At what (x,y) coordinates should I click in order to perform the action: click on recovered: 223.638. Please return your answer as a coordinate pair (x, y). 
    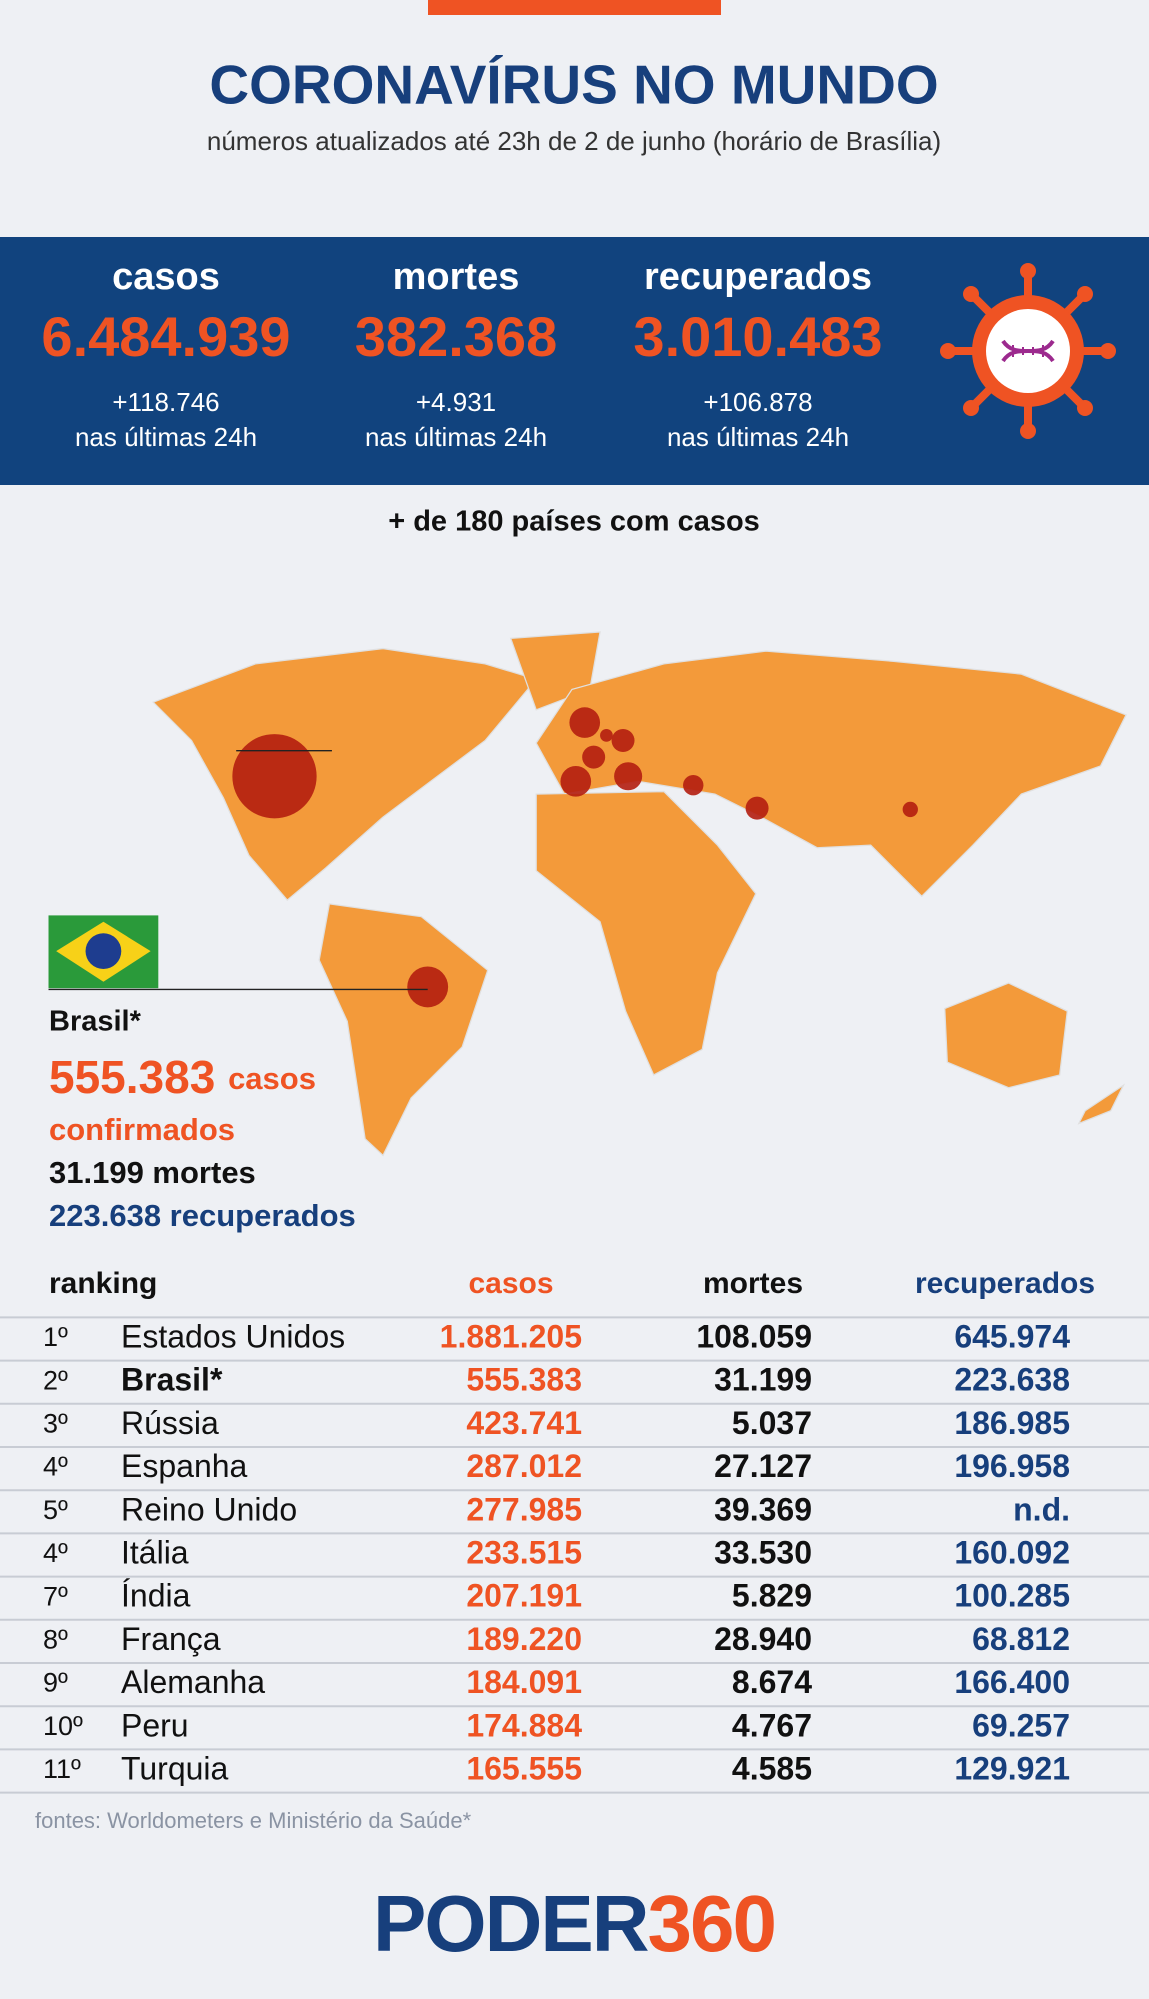
    Looking at the image, I should click on (1012, 1380).